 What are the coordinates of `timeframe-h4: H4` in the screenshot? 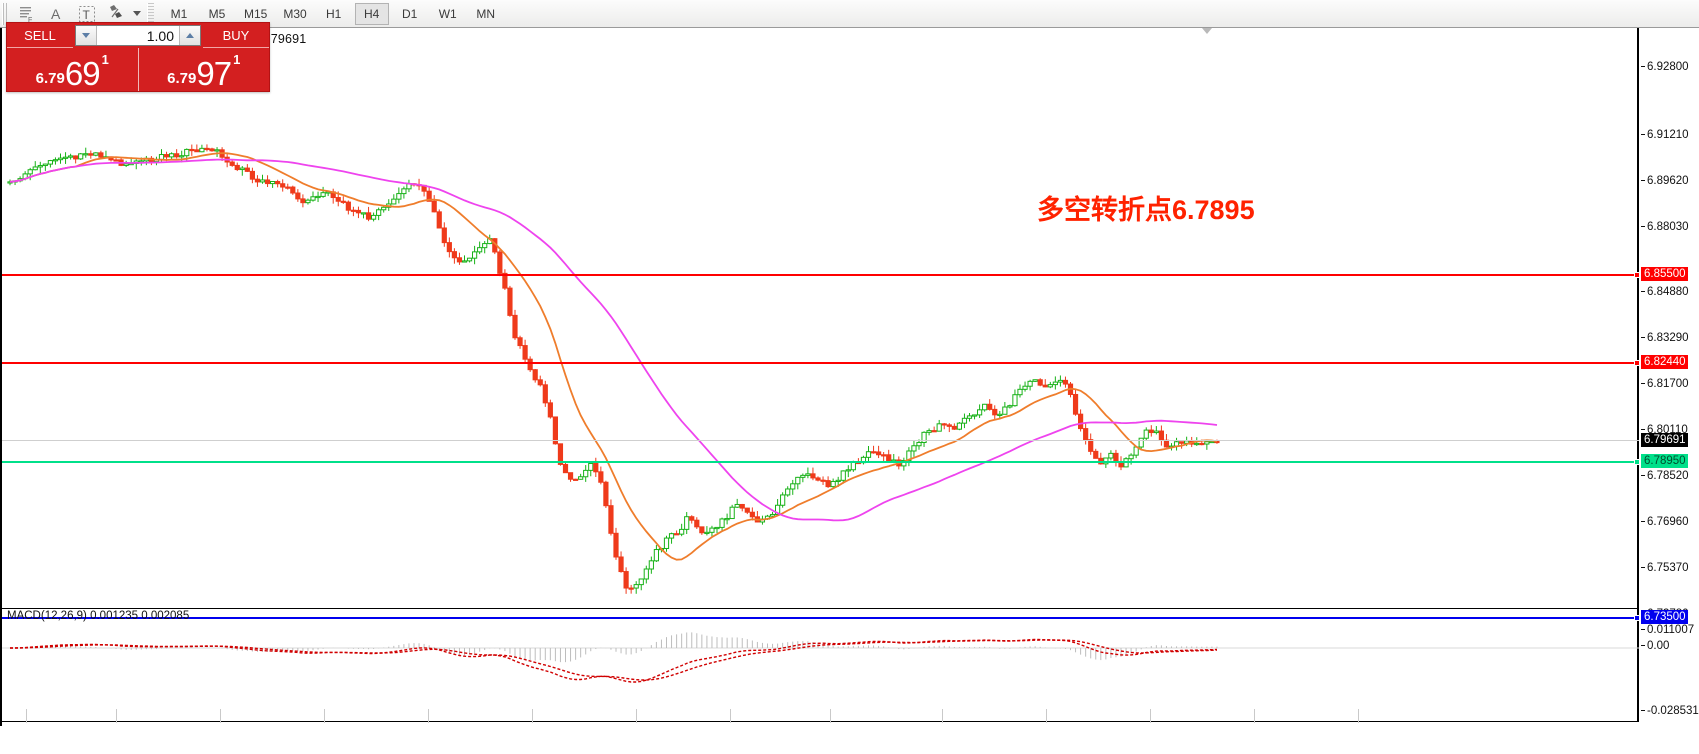 It's located at (371, 13).